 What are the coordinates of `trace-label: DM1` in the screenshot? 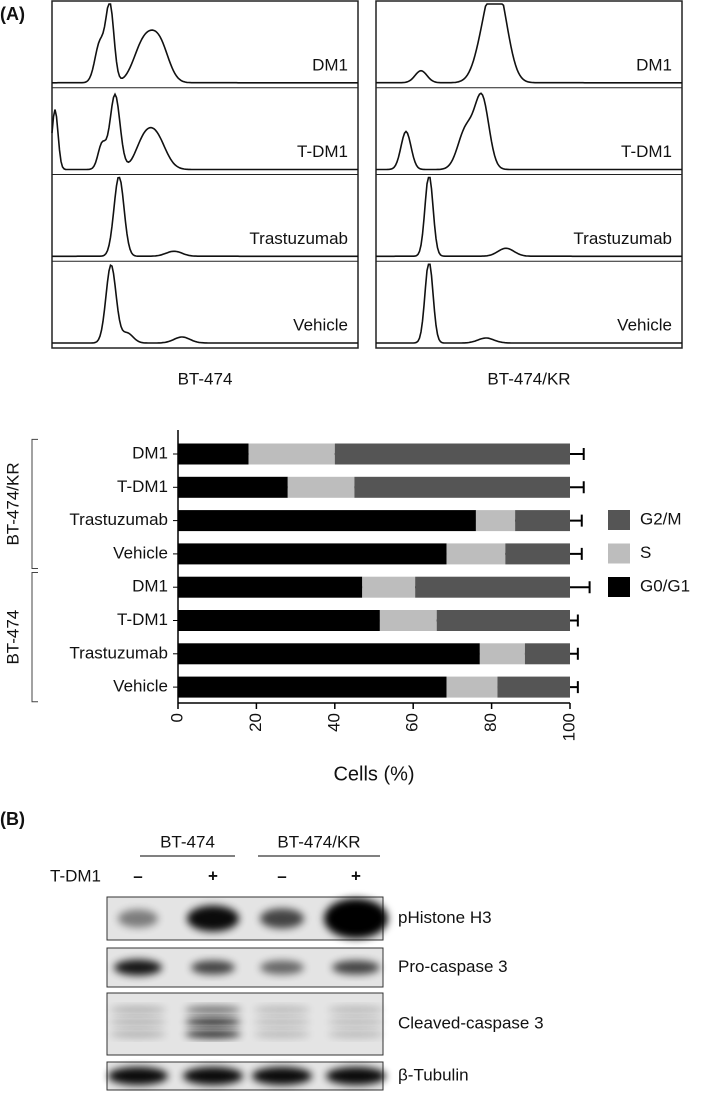 It's located at (330, 64).